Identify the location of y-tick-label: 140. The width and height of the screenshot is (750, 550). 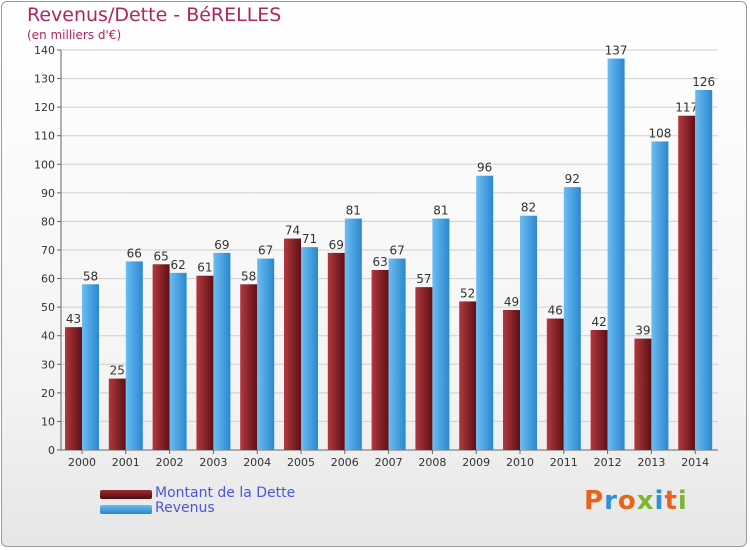
(44, 50).